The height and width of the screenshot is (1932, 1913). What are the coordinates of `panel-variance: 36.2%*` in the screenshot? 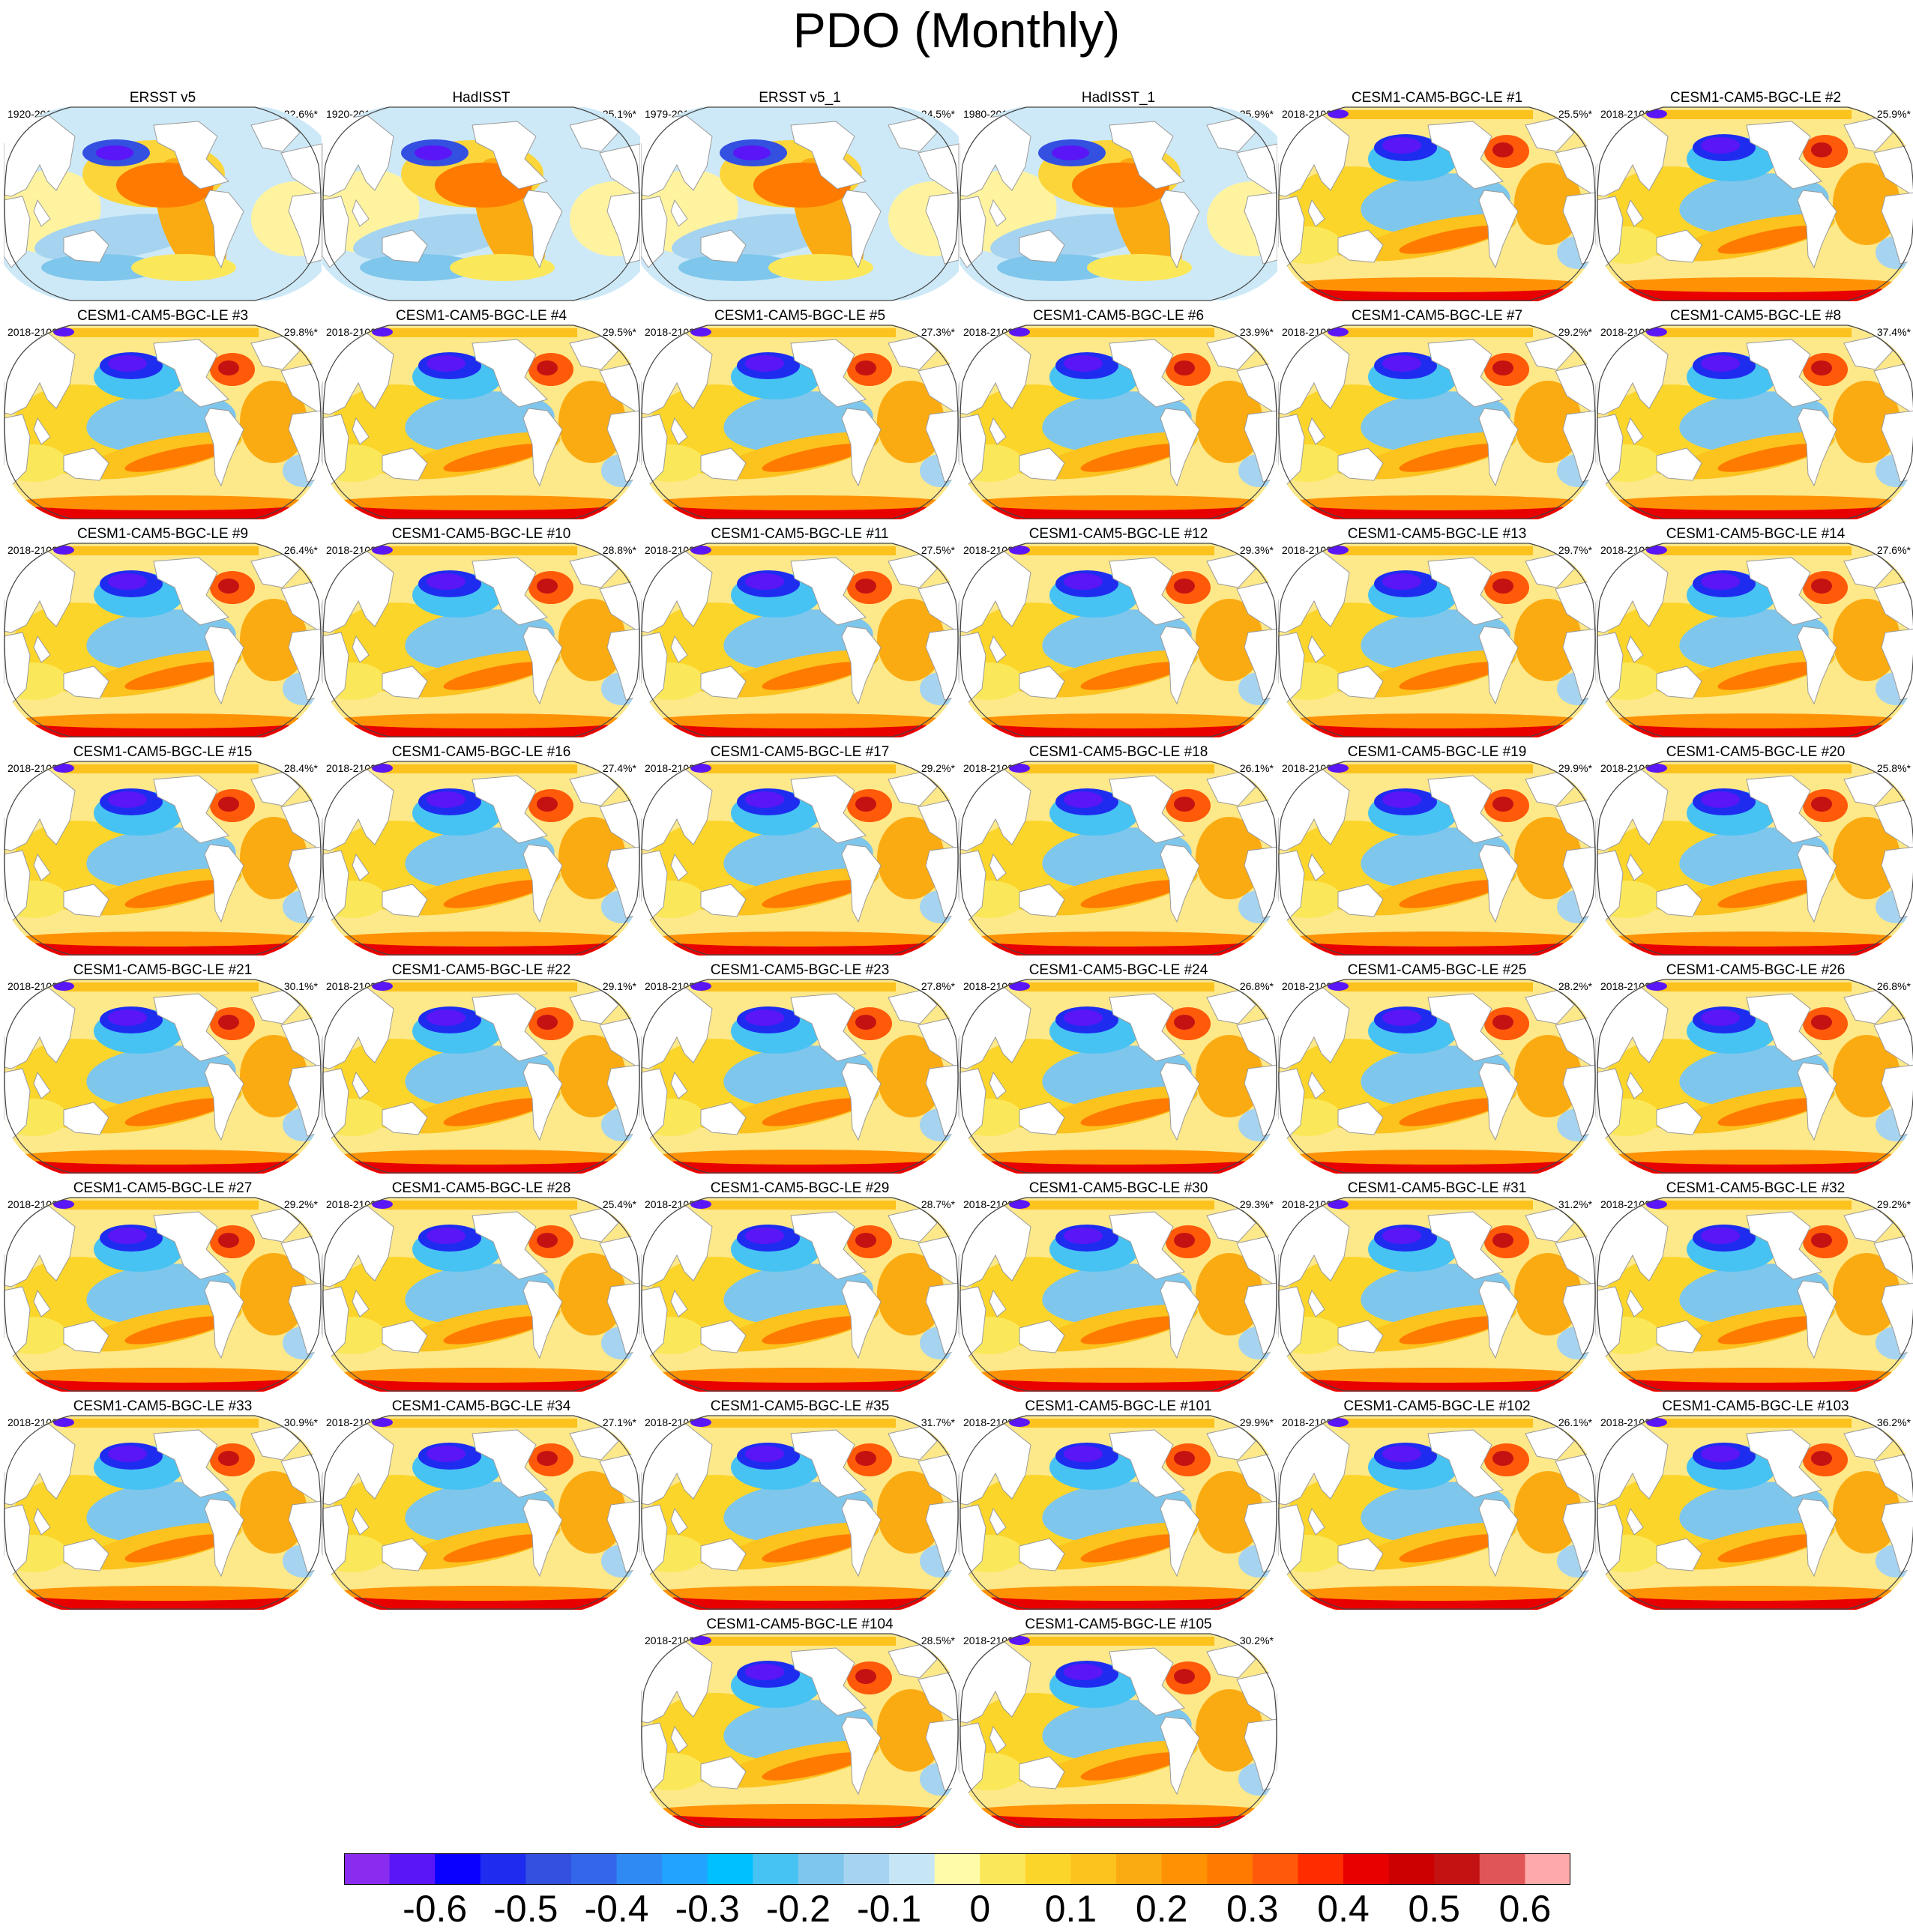 It's located at (1893, 1422).